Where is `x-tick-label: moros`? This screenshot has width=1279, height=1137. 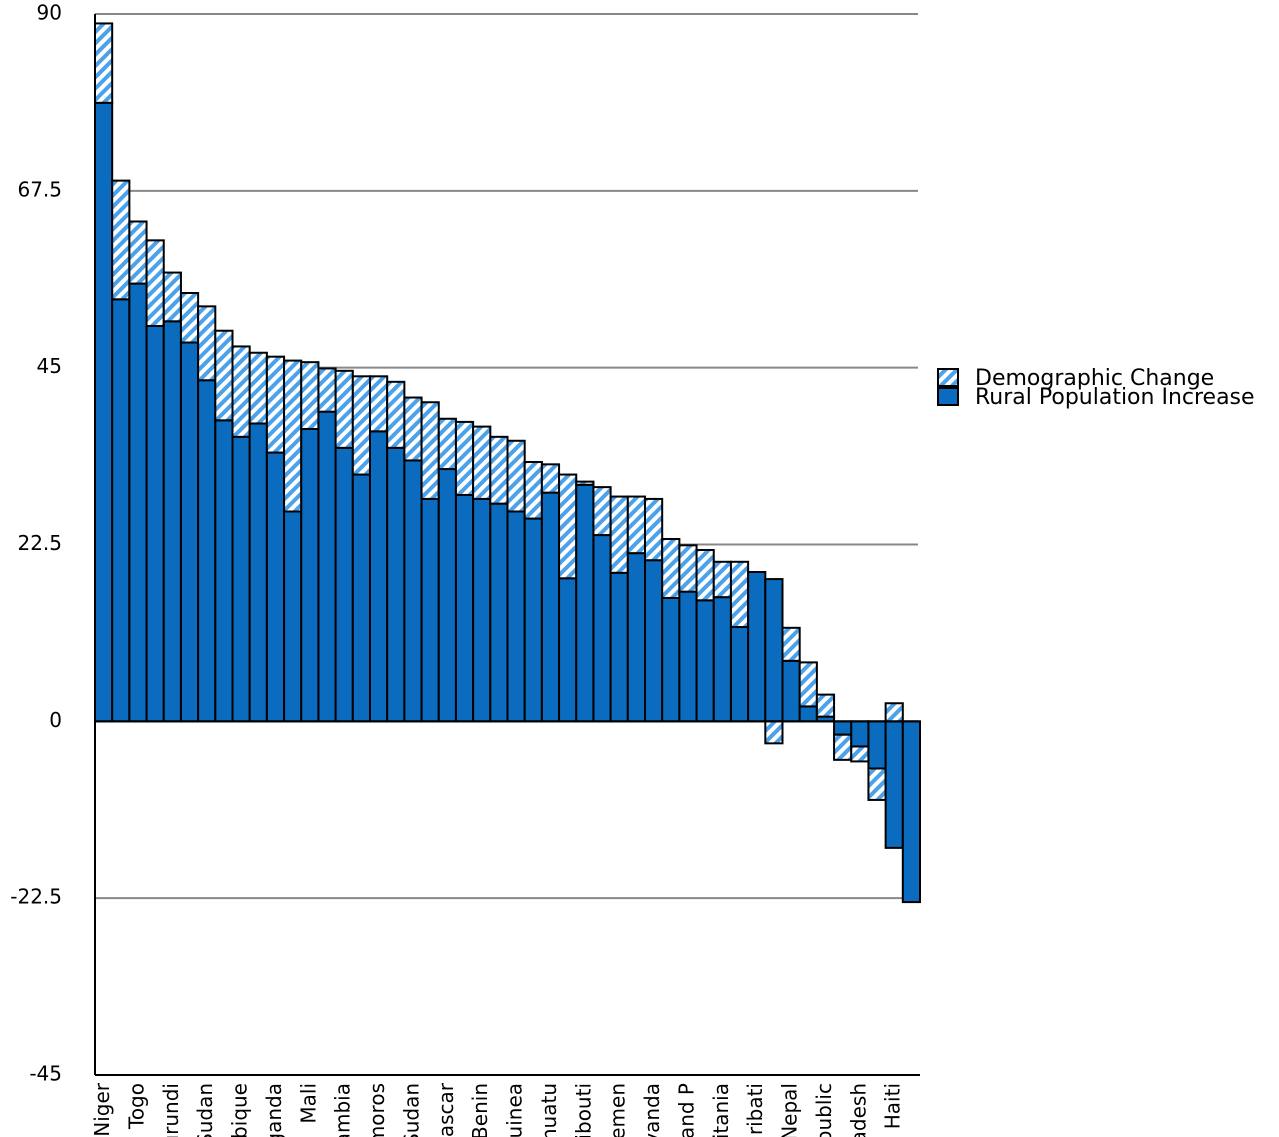 x-tick-label: moros is located at coordinates (377, 1110).